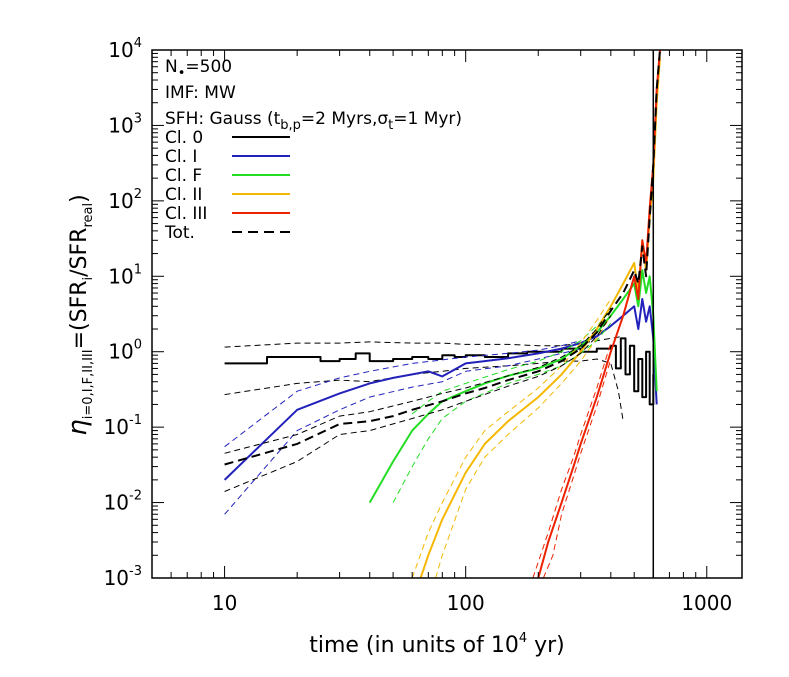 This screenshot has height=677, width=789. I want to click on y-tick-label: 10⁻³, so click(123, 577).